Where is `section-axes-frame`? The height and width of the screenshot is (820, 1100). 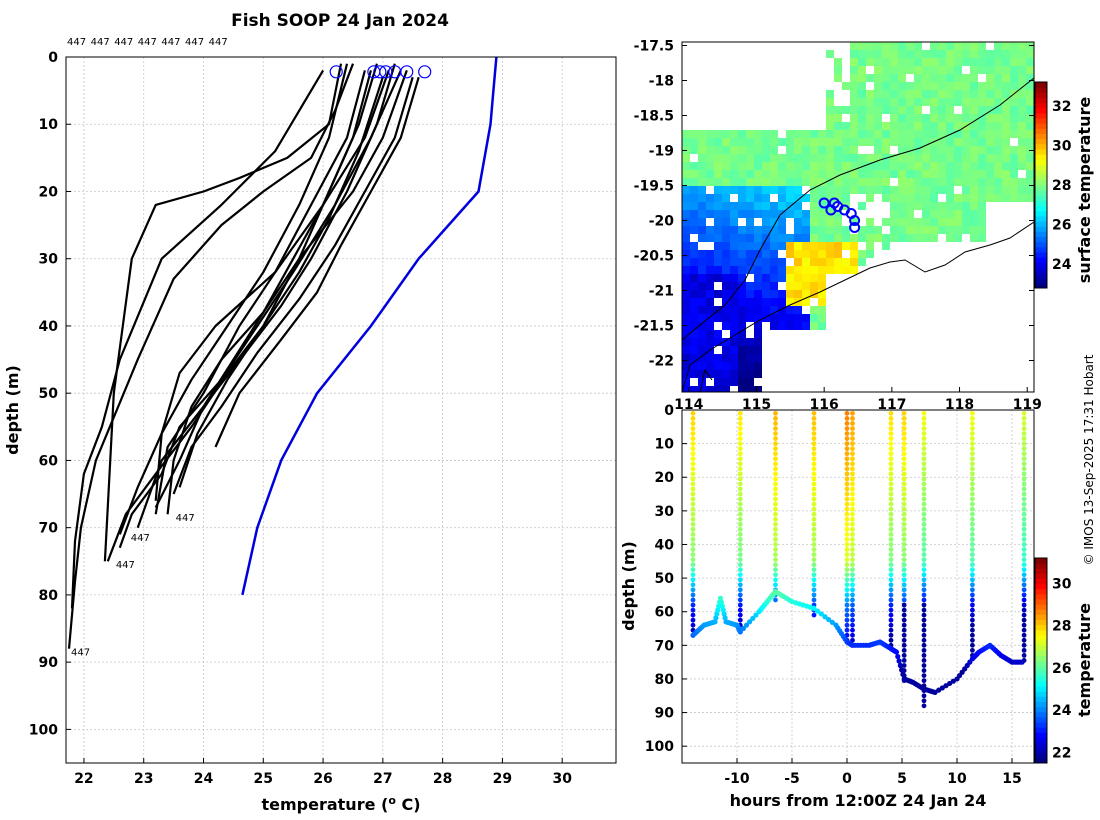 section-axes-frame is located at coordinates (858, 586).